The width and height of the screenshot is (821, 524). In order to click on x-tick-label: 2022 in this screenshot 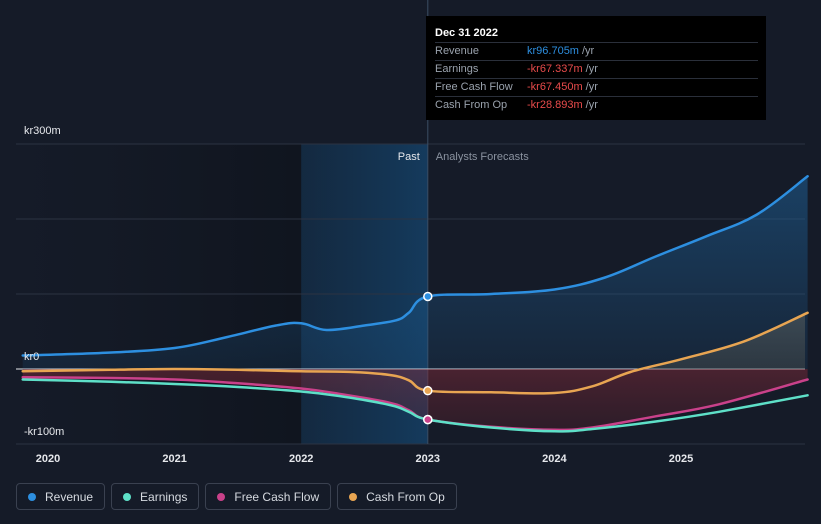, I will do `click(301, 459)`.